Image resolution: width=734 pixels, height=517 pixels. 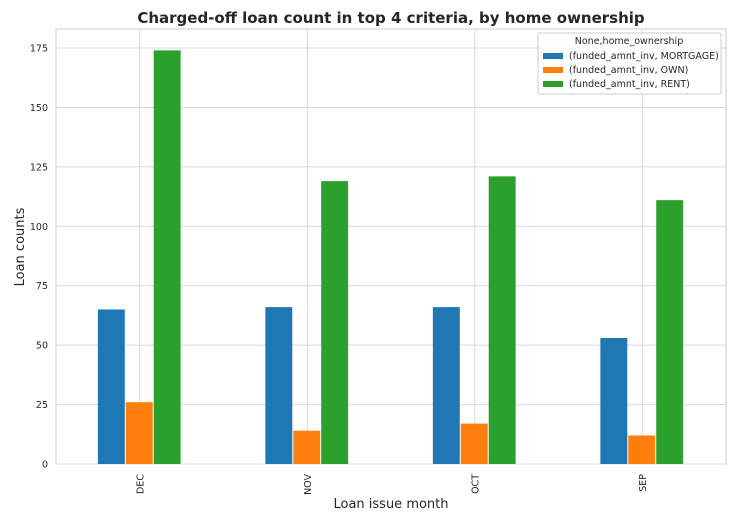 What do you see at coordinates (644, 56) in the screenshot?
I see `legend-label: (funded_amnt_inv, MORTGAGE)` at bounding box center [644, 56].